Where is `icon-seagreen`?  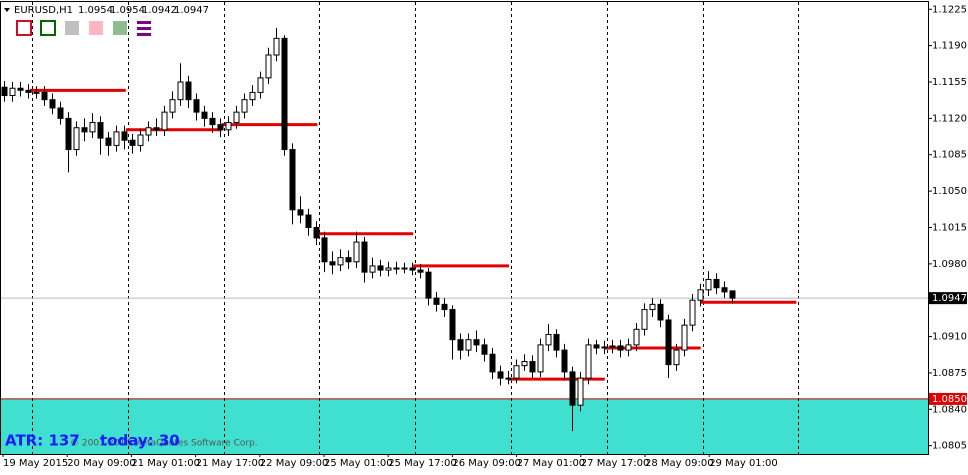 icon-seagreen is located at coordinates (120, 28).